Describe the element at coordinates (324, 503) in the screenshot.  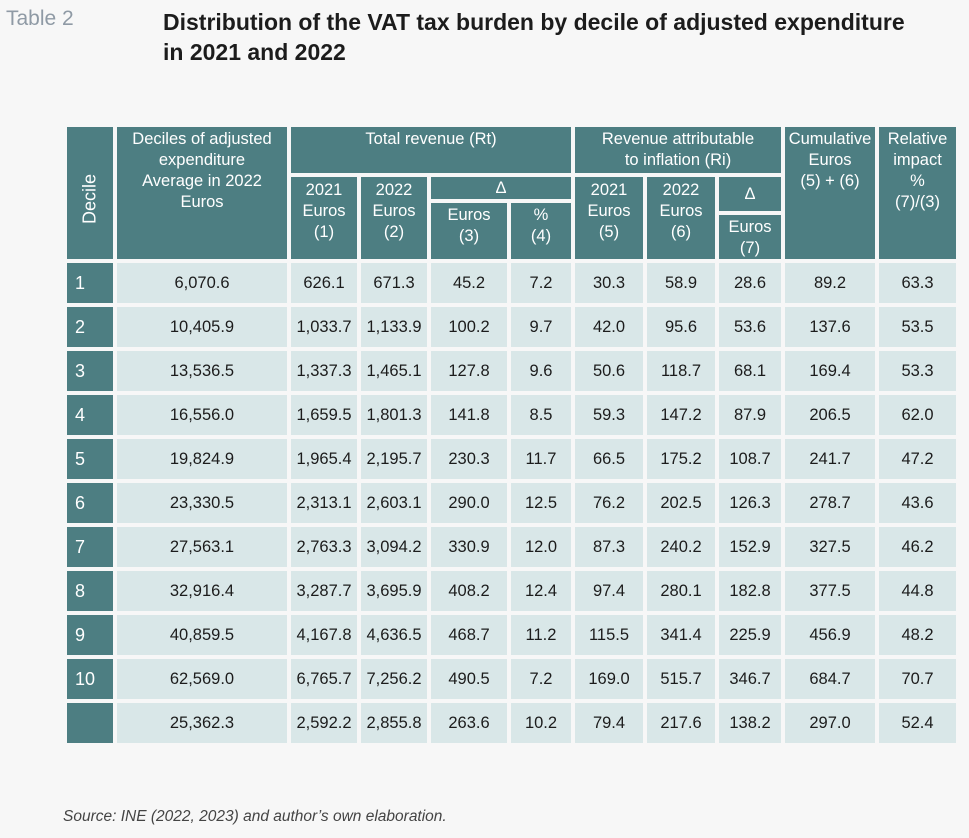
I see `value-cell: 2,313.1` at that location.